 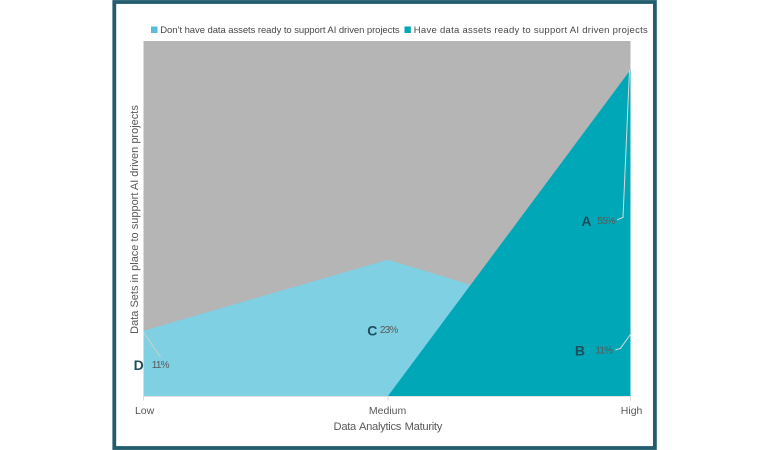 I want to click on svg-text: Data Analytics Maturity, so click(x=388, y=427).